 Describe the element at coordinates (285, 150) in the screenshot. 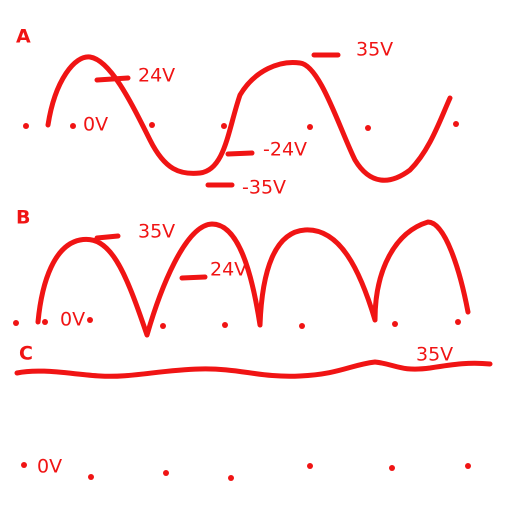

I see `annotation: -24V` at that location.